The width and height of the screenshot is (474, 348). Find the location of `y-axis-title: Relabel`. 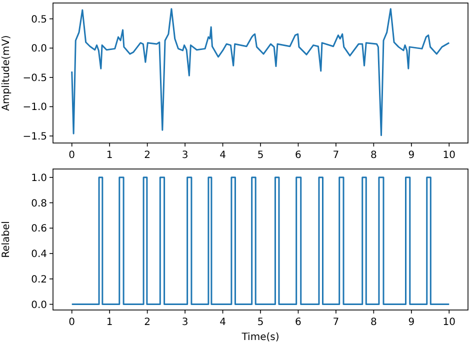

y-axis-title: Relabel is located at coordinates (6, 239).